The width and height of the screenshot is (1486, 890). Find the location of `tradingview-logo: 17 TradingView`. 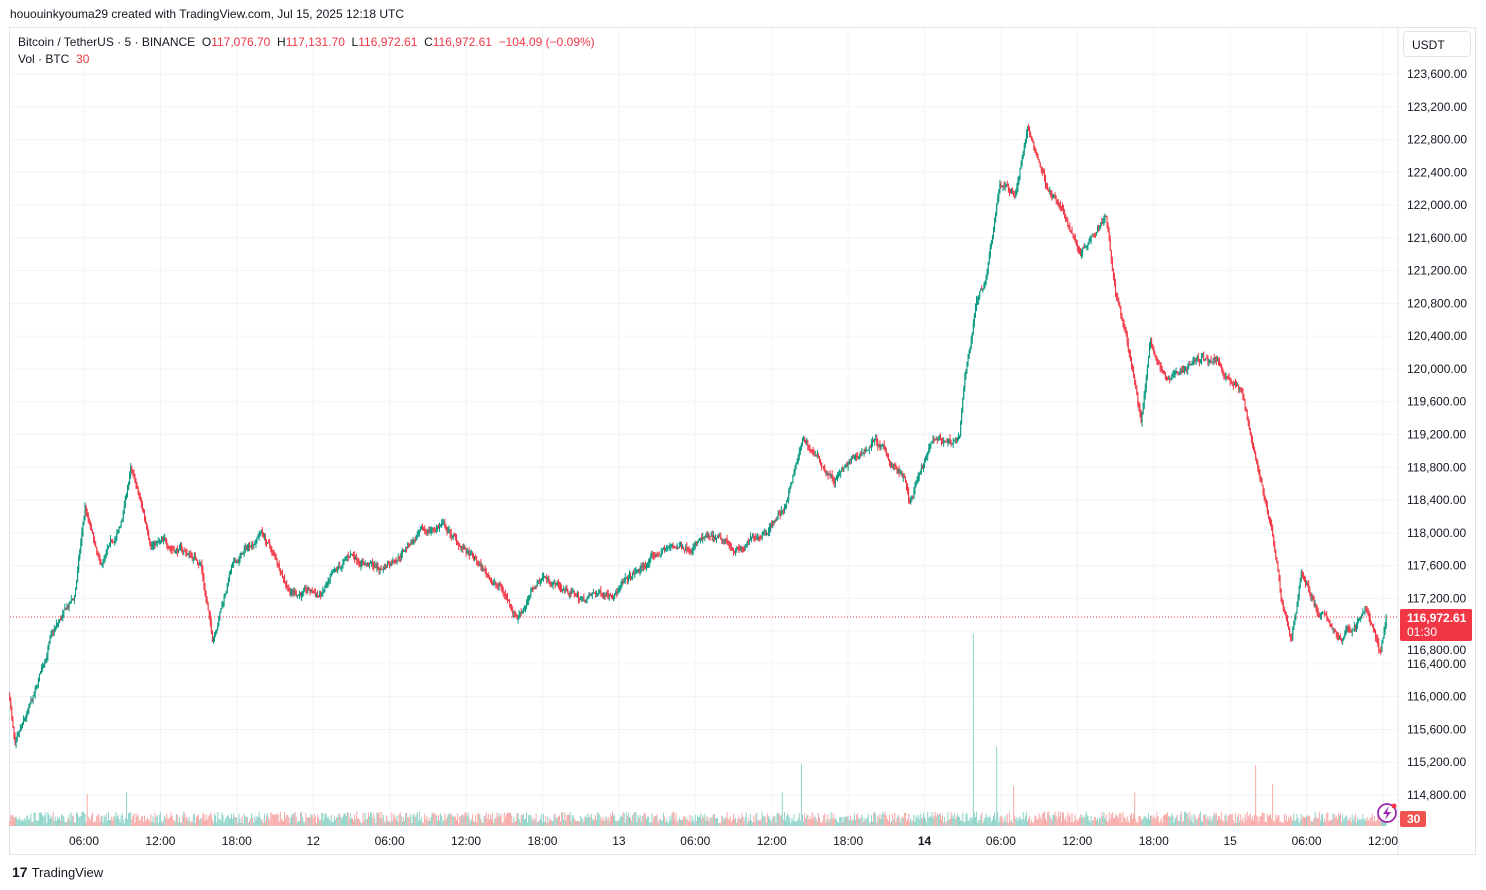

tradingview-logo: 17 TradingView is located at coordinates (57, 872).